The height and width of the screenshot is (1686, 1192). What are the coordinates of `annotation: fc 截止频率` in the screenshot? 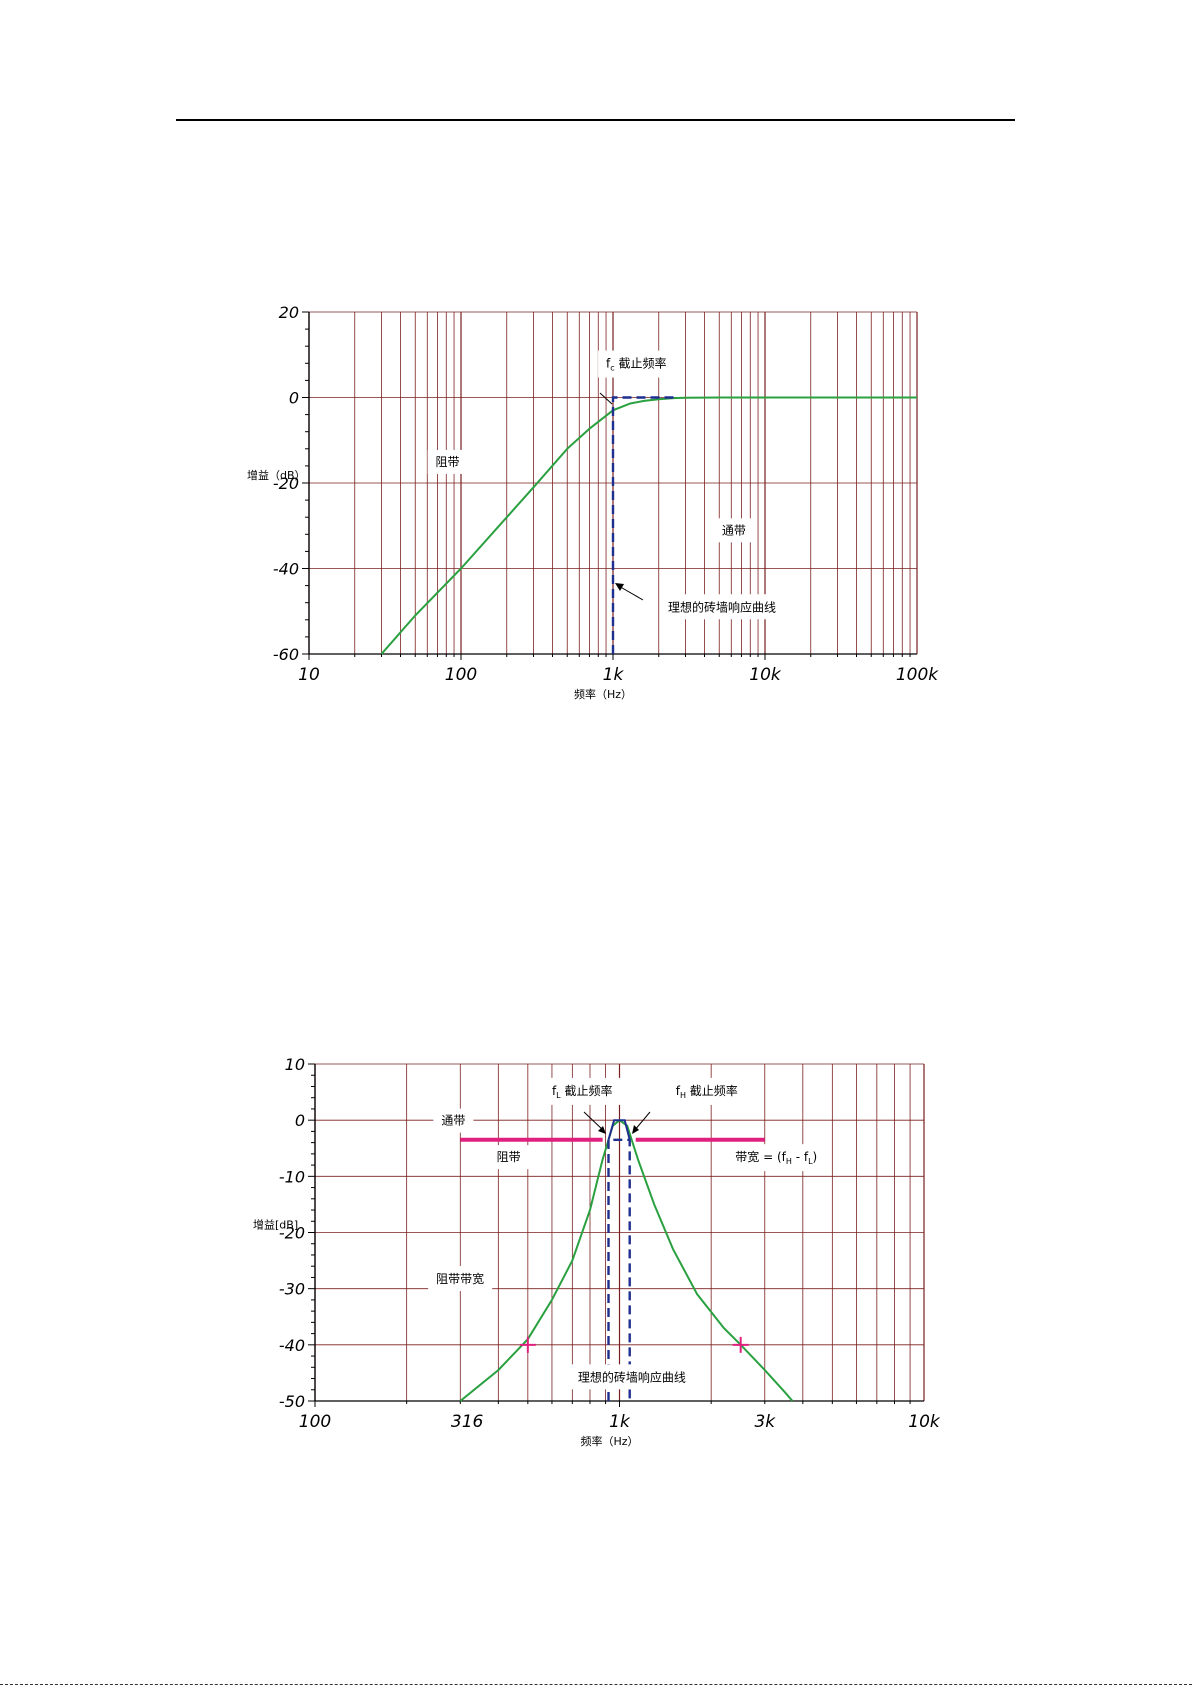 It's located at (636, 364).